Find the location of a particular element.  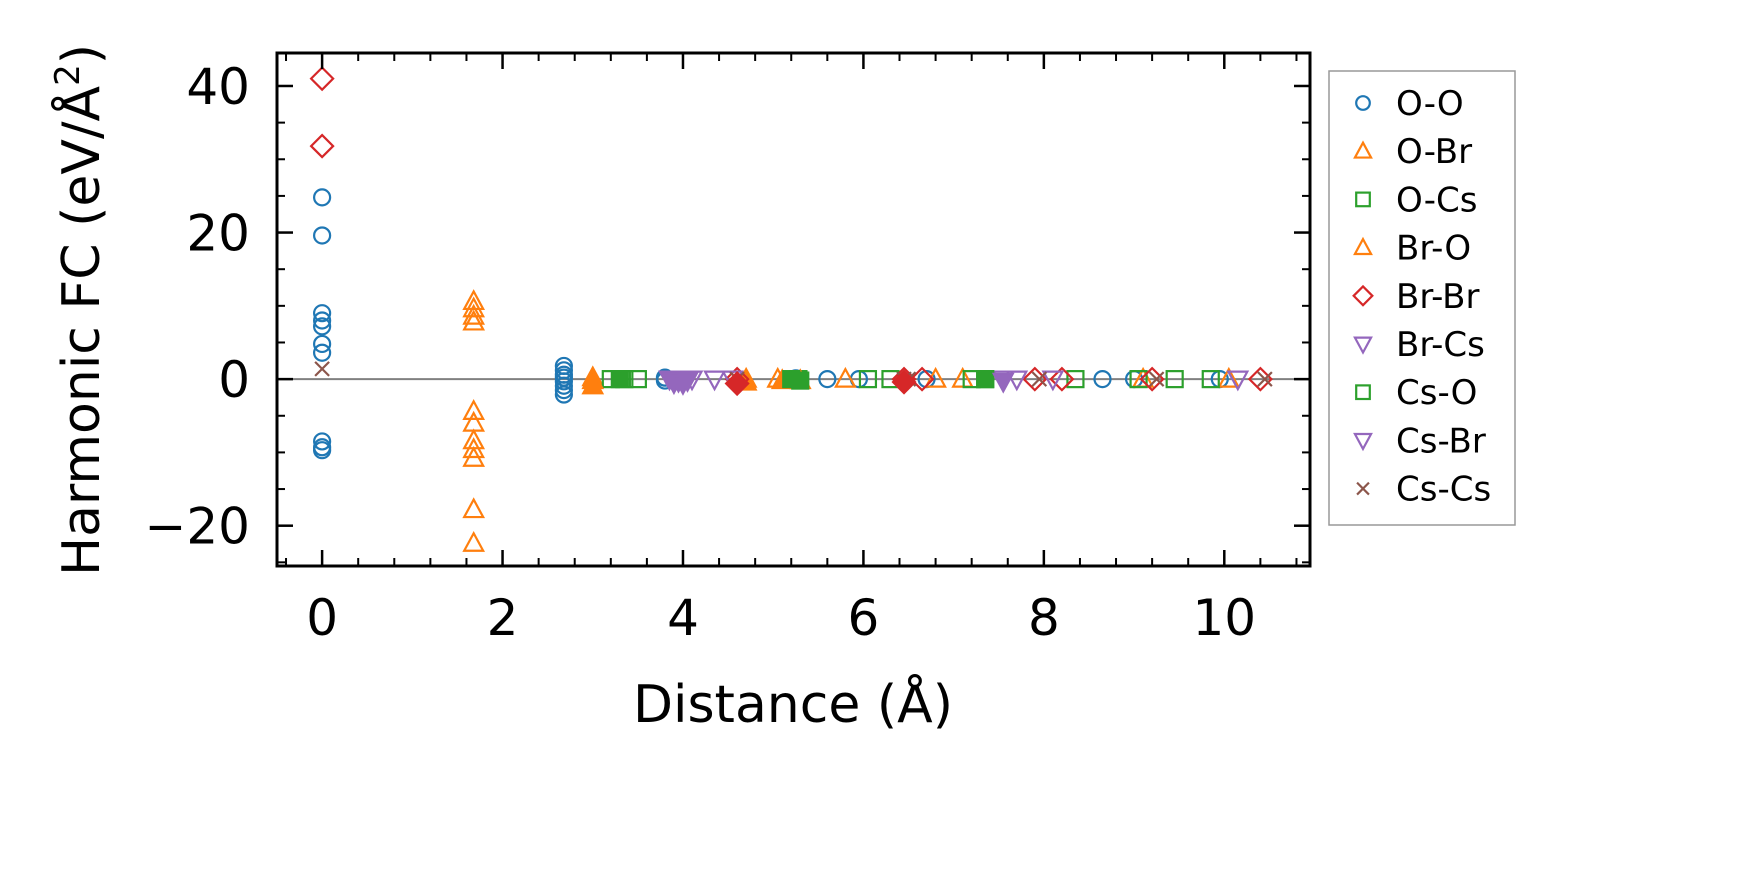

legend-label-o-cs: O-Cs is located at coordinates (1436, 200).